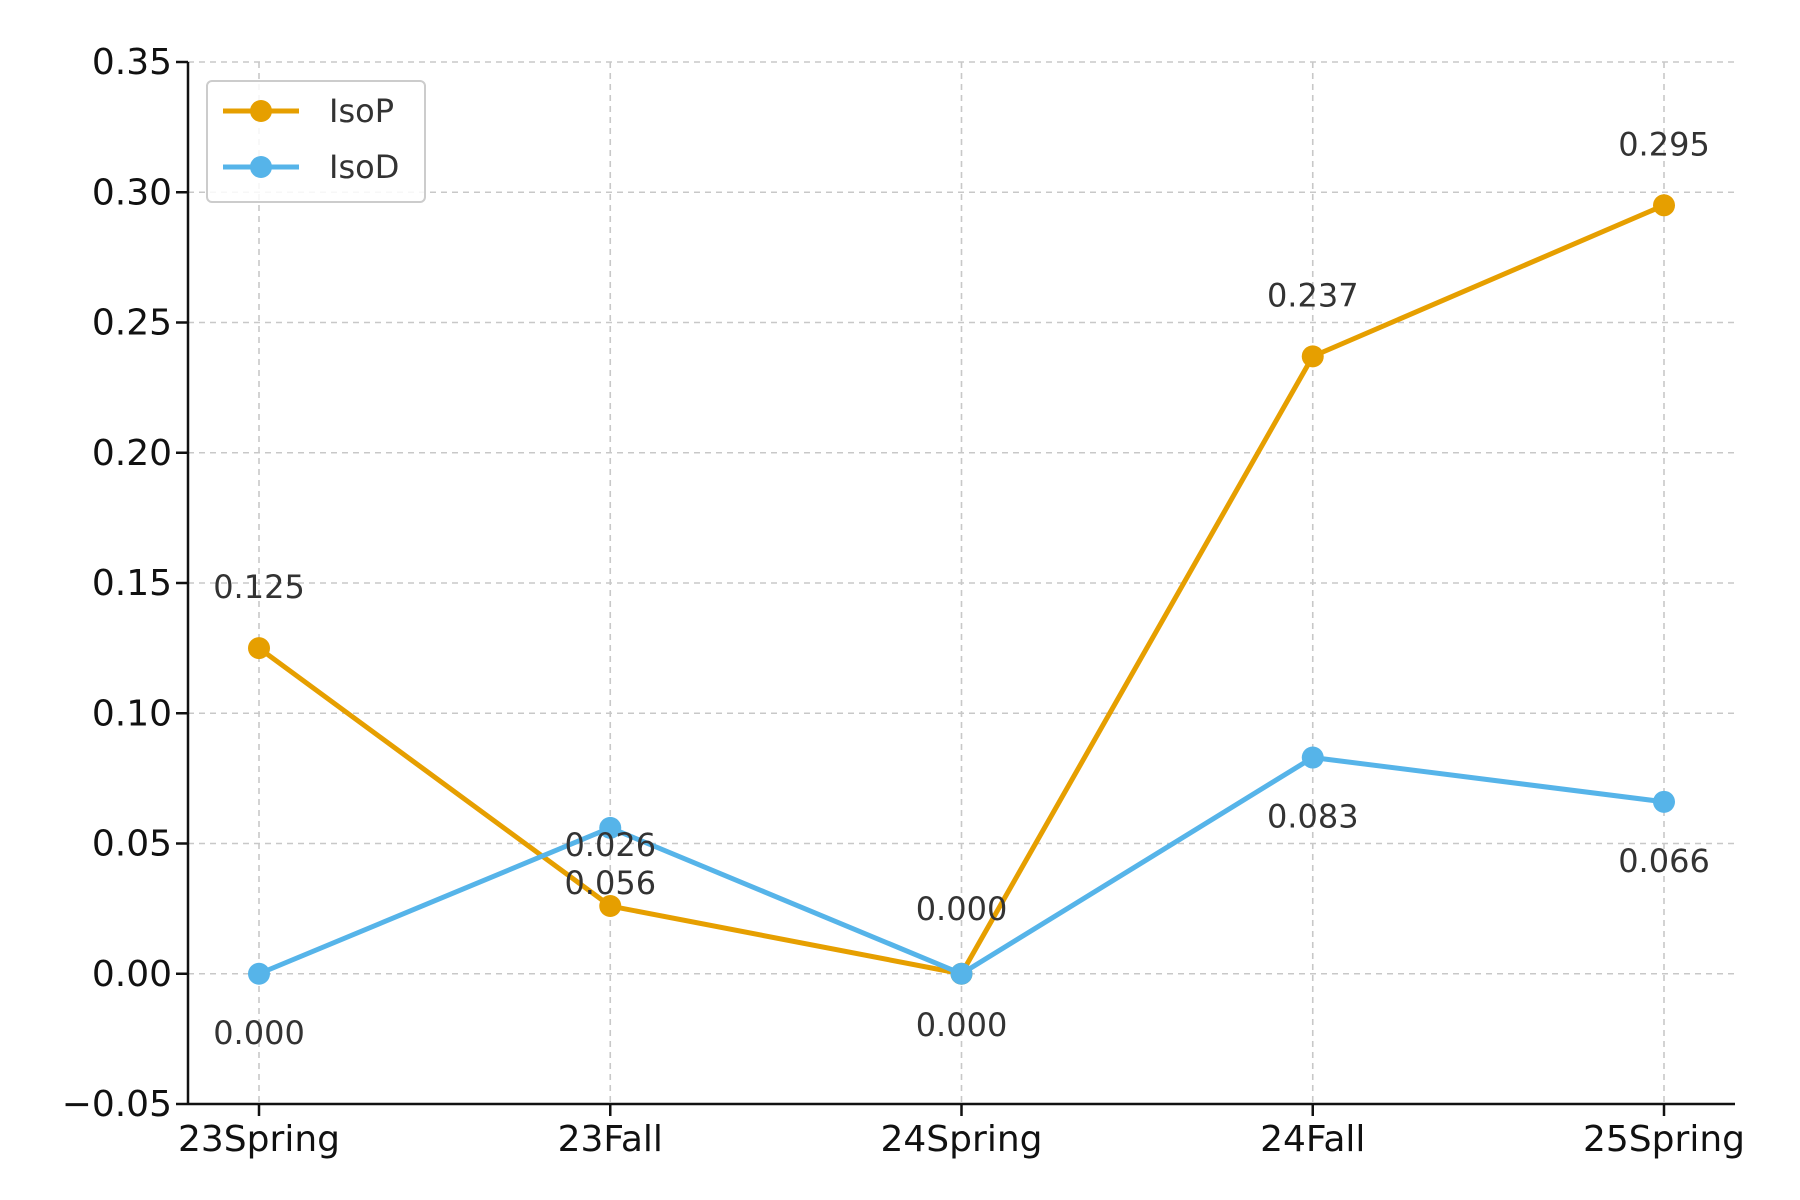 The height and width of the screenshot is (1200, 1800). What do you see at coordinates (1313, 295) in the screenshot?
I see `data-label-isop: 0.237` at bounding box center [1313, 295].